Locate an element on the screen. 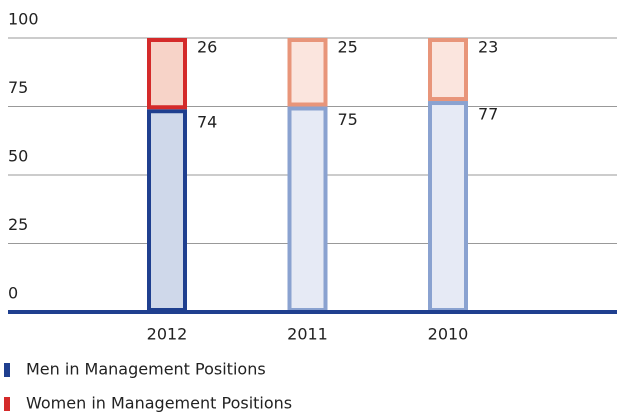  x-tick-label: 2011 is located at coordinates (307, 334).